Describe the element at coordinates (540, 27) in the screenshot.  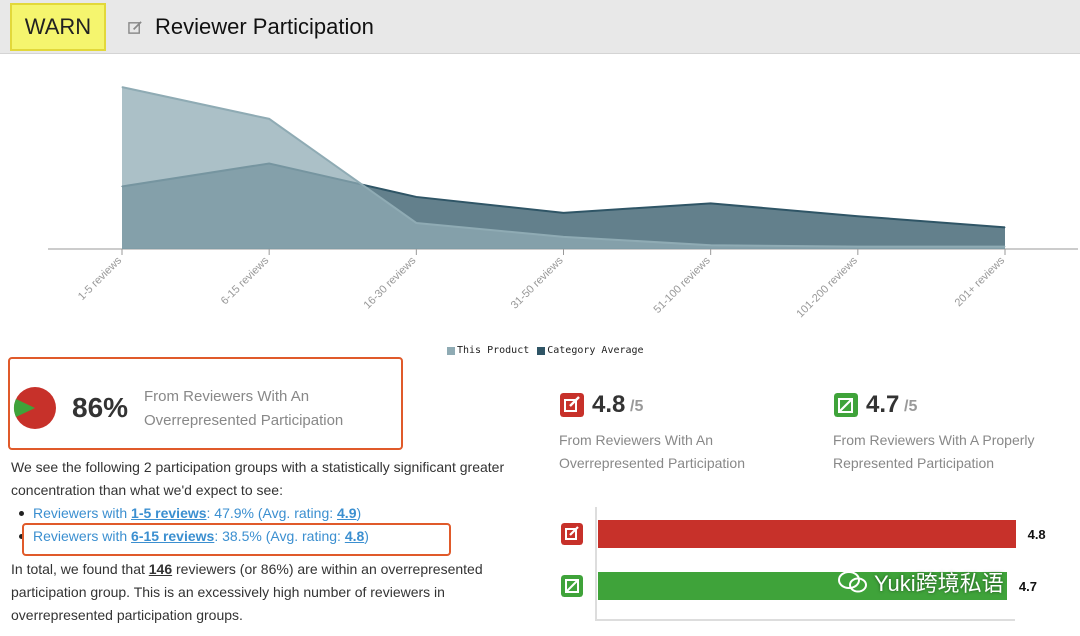
I see `header-bar: WARN Reviewer Participation` at that location.